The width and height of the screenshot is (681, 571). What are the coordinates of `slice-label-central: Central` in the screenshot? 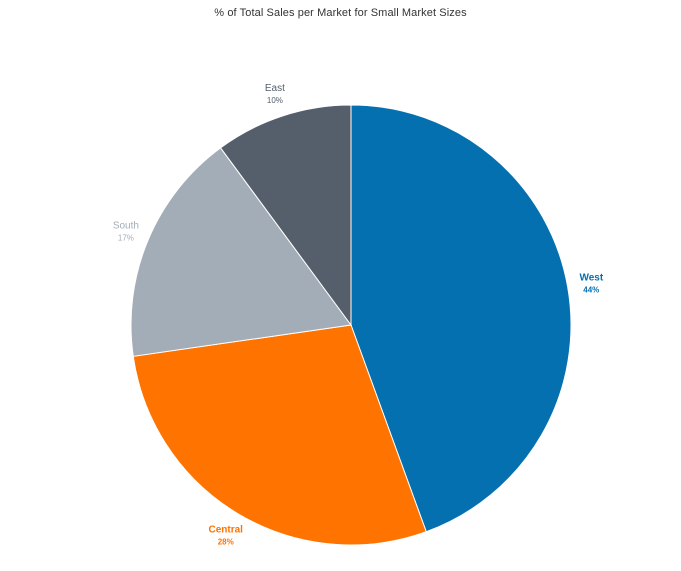 It's located at (225, 529).